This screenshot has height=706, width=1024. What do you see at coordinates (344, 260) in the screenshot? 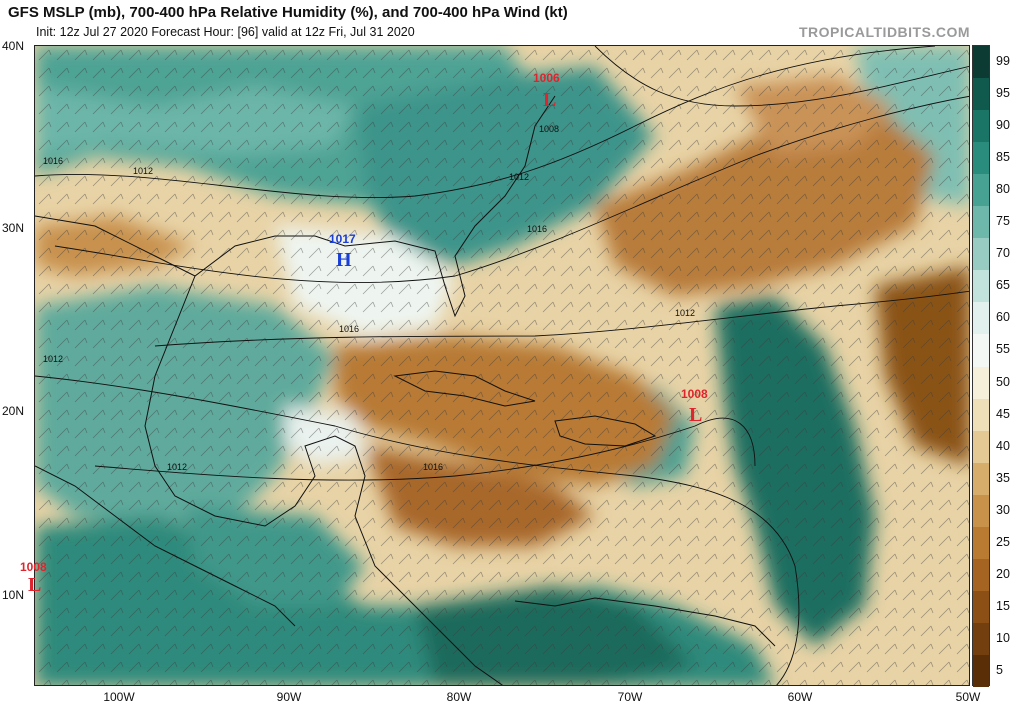
I see `high-pressure-symbol: H` at bounding box center [344, 260].